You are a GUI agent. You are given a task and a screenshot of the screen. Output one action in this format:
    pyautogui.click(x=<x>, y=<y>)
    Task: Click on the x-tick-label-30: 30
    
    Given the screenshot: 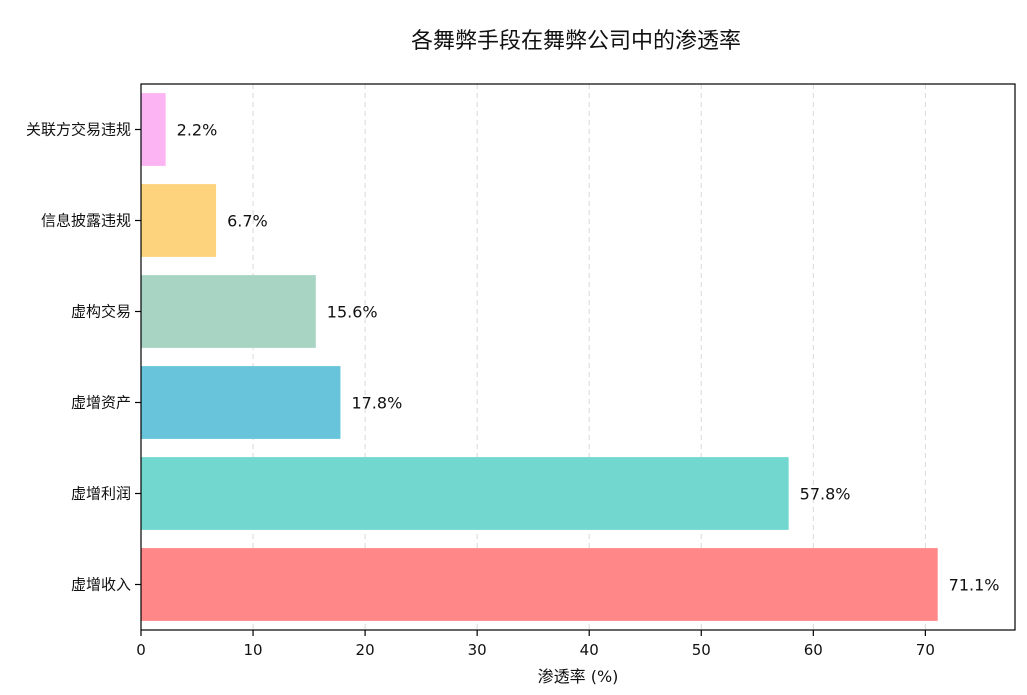 What is the action you would take?
    pyautogui.click(x=477, y=650)
    